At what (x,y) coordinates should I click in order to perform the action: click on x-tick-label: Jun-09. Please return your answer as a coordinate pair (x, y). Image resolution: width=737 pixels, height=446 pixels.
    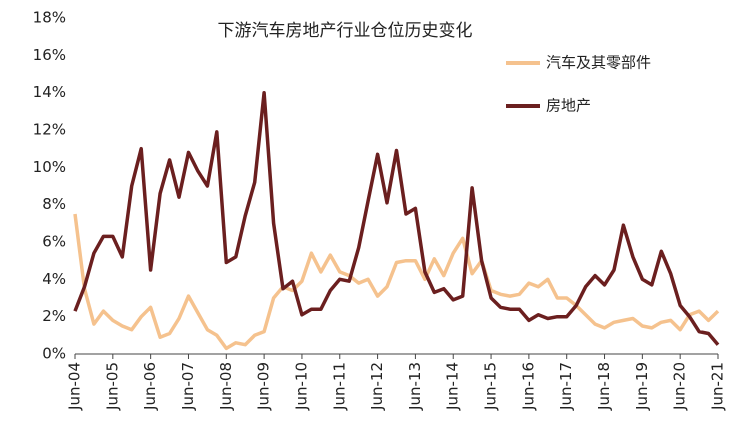
    Looking at the image, I should click on (264, 386).